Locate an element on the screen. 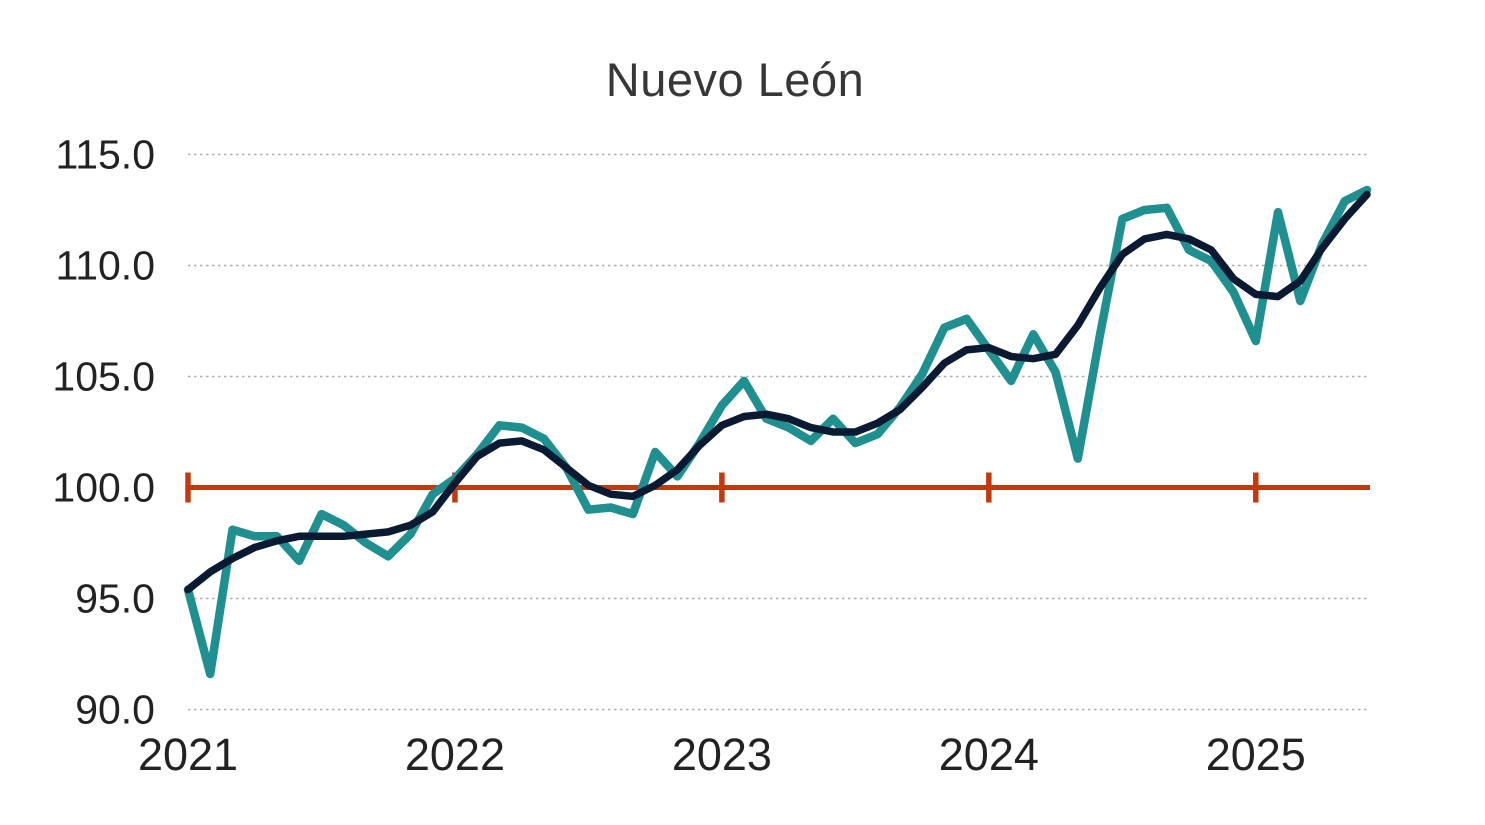 The height and width of the screenshot is (825, 1485). y-tick-label: 105.0 is located at coordinates (103, 377).